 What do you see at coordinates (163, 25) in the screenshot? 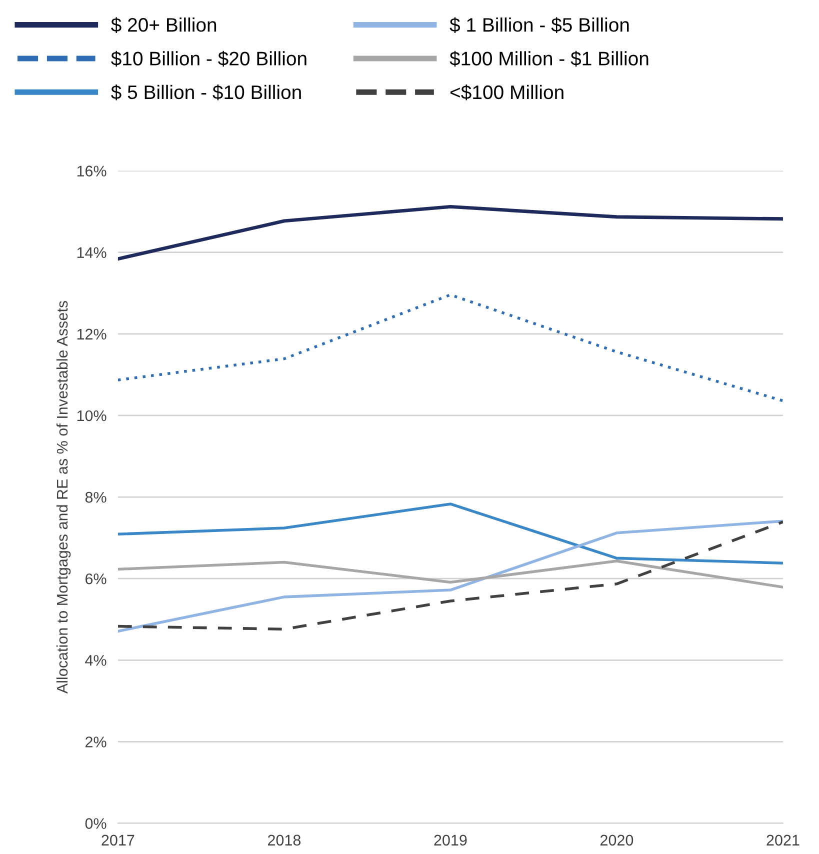
I see `legend-label: $ 20+ Billion` at bounding box center [163, 25].